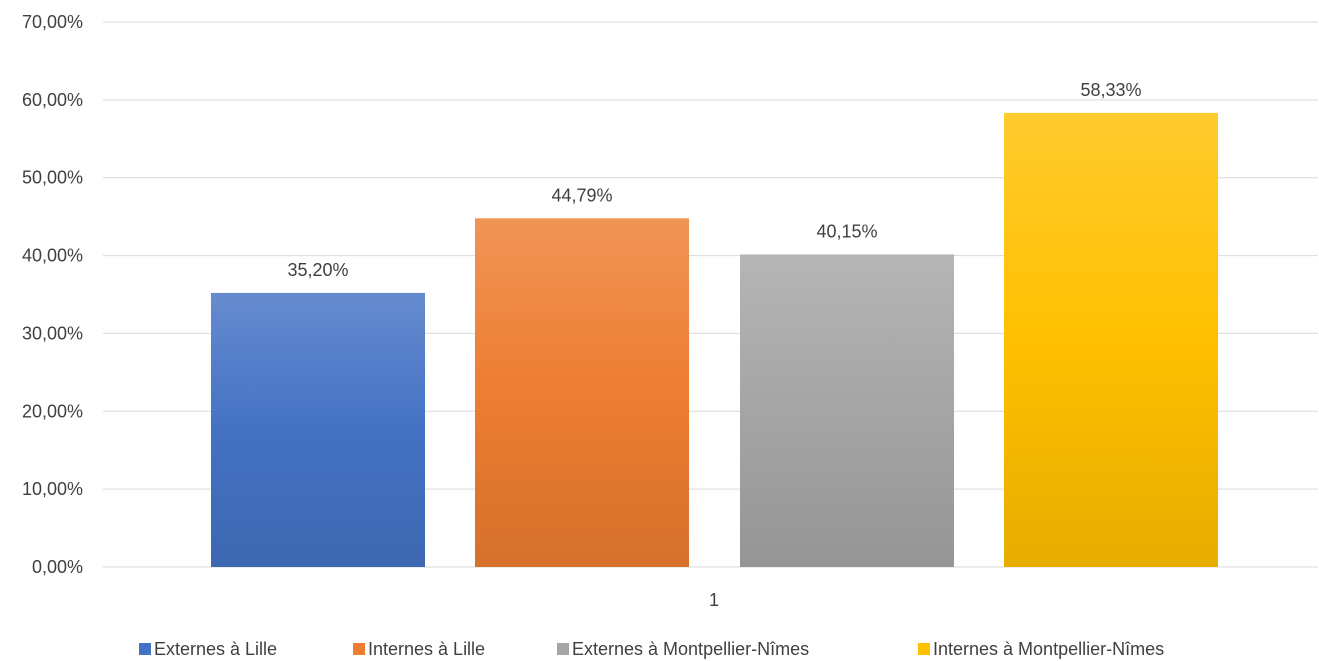  What do you see at coordinates (1048, 649) in the screenshot?
I see `legend-label: Internes à Montpellier-Nîmes` at bounding box center [1048, 649].